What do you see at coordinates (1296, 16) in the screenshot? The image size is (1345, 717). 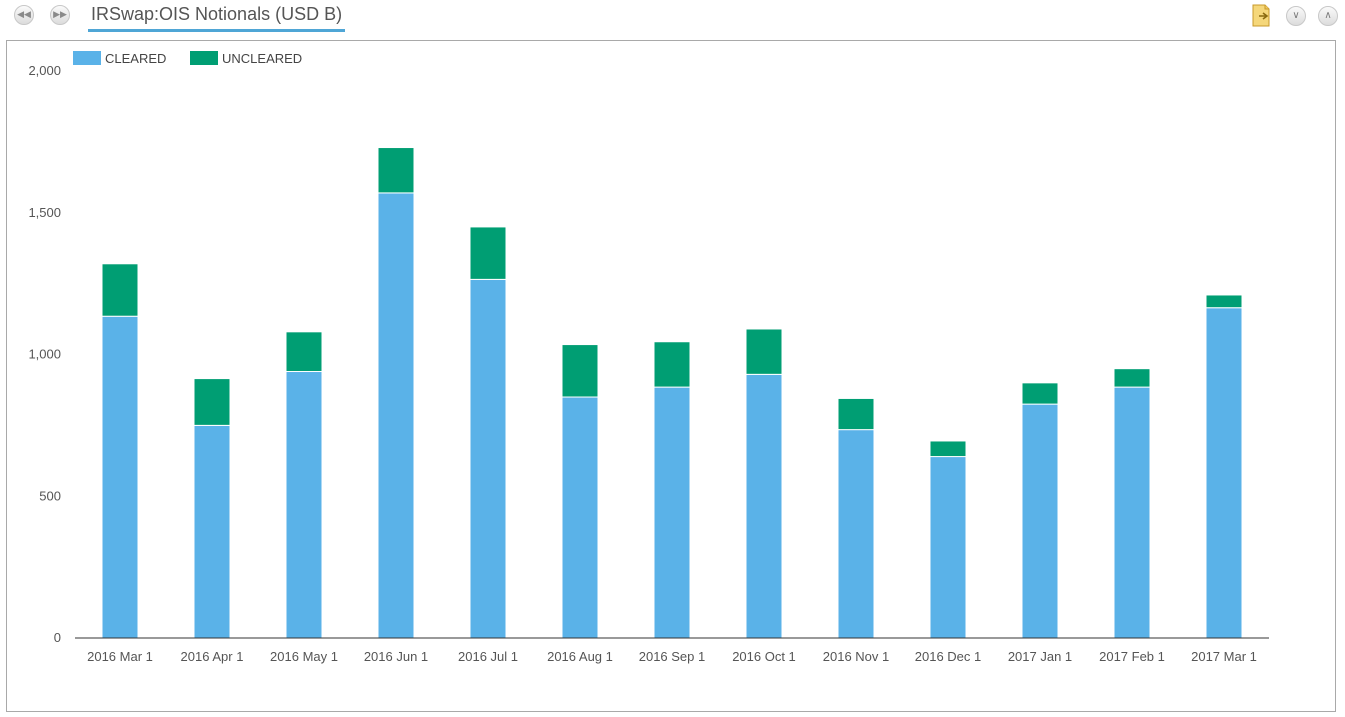 I see `chevron-down-icon: ∨` at bounding box center [1296, 16].